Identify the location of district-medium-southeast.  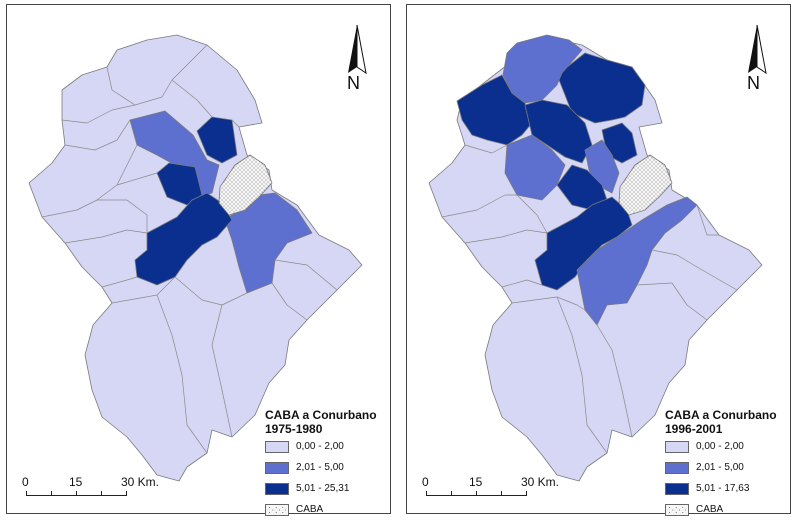
(637, 261).